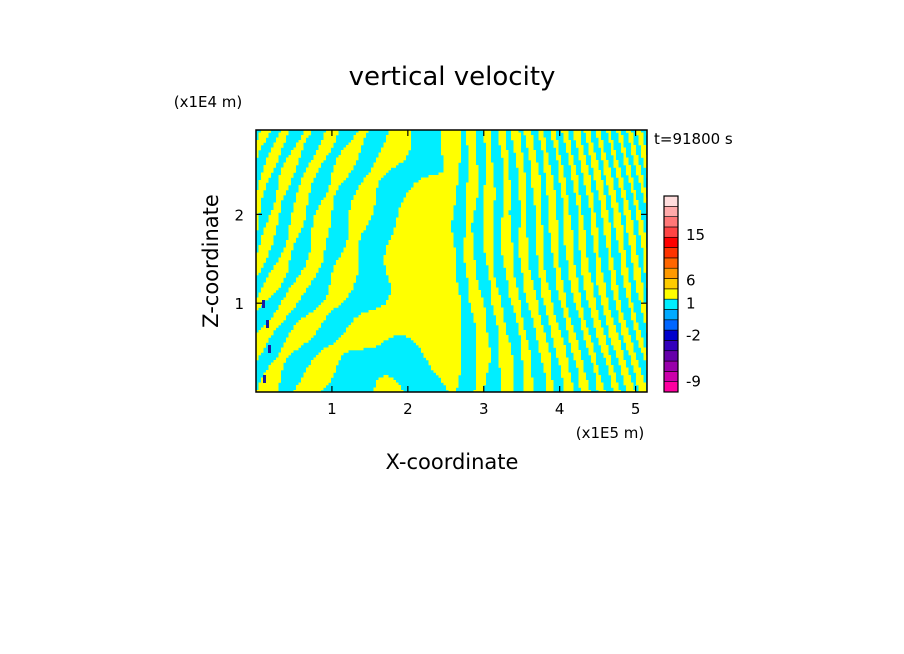 This screenshot has width=904, height=654. I want to click on x-tick-label: 4, so click(560, 409).